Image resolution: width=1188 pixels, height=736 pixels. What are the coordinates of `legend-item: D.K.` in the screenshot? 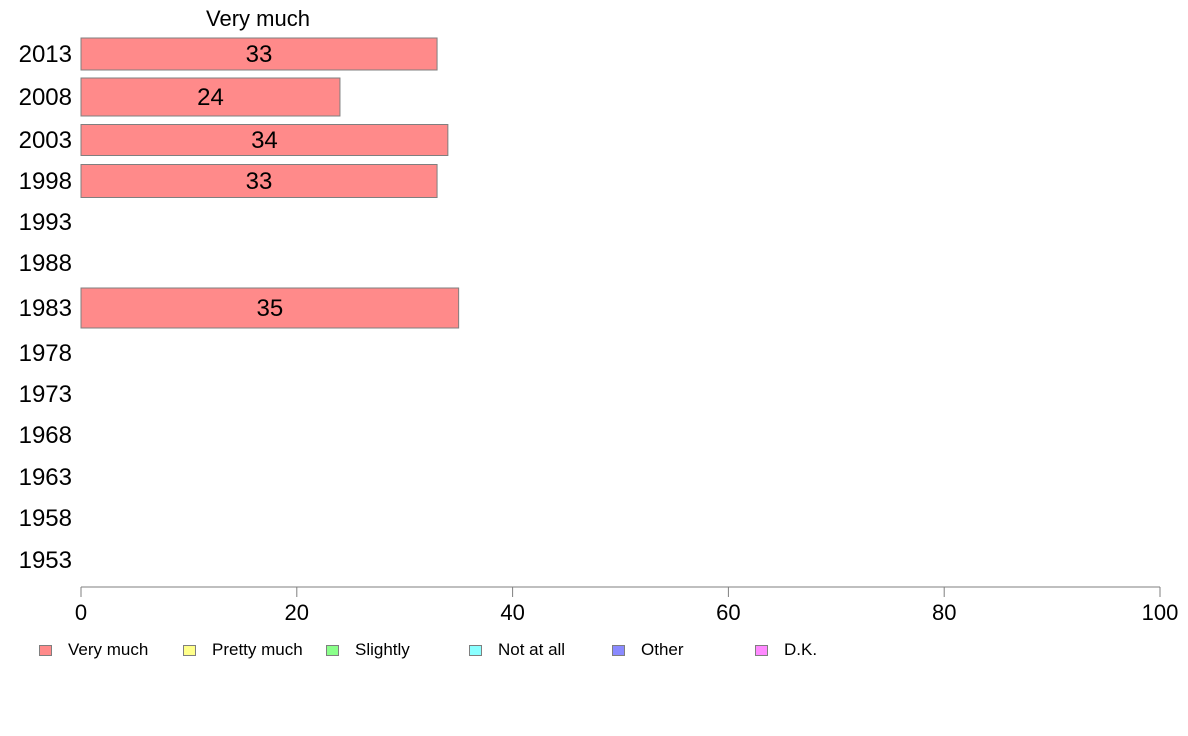 It's located at (786, 650).